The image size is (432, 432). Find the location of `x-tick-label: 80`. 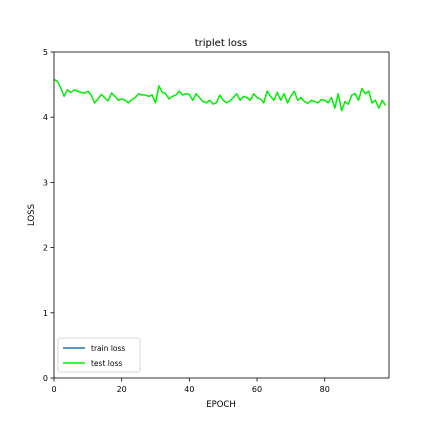

x-tick-label: 80 is located at coordinates (325, 389).